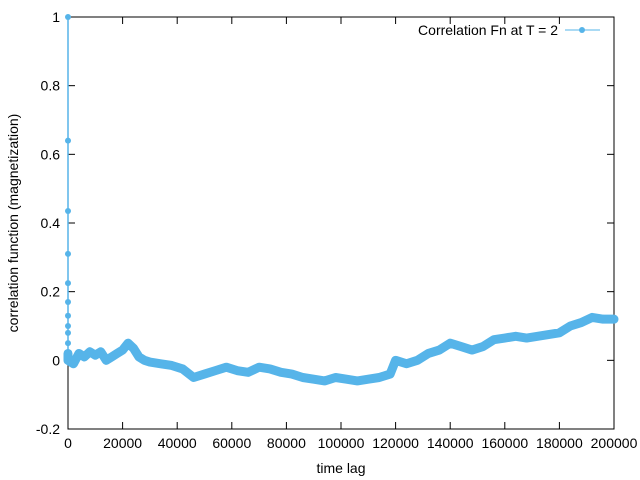 The width and height of the screenshot is (640, 480). I want to click on x-tick-label: 80000, so click(286, 443).